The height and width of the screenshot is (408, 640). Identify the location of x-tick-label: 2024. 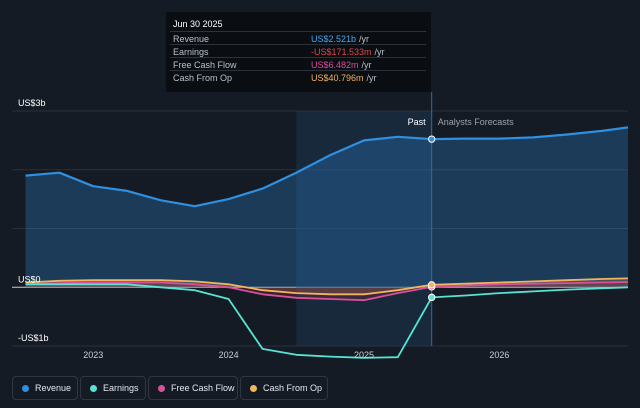
(229, 355).